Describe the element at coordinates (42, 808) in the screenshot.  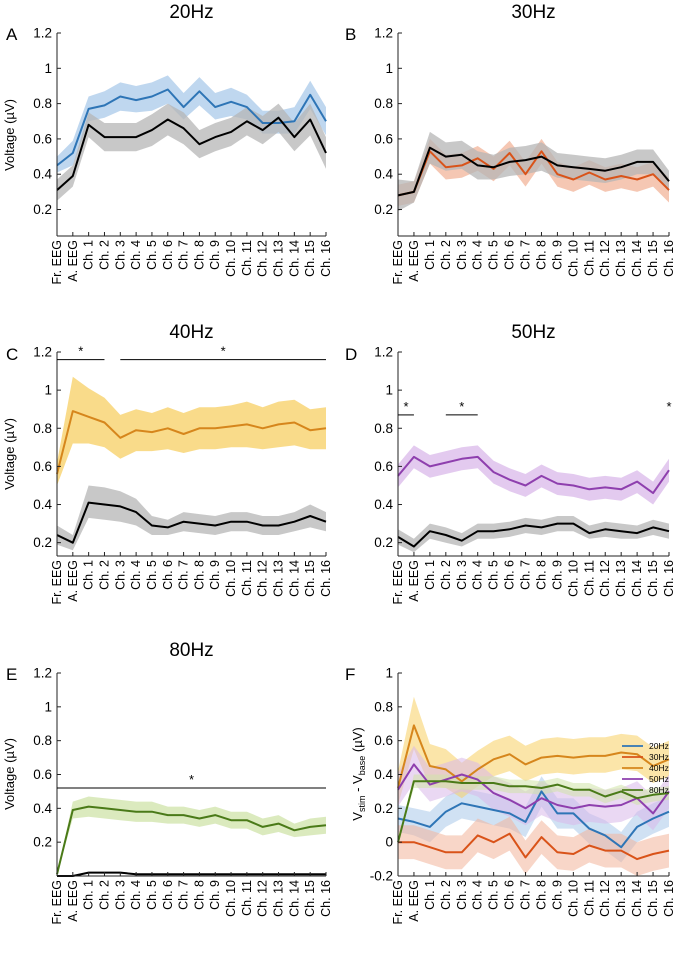
I see `panel-e-ytick-label: 0.4` at that location.